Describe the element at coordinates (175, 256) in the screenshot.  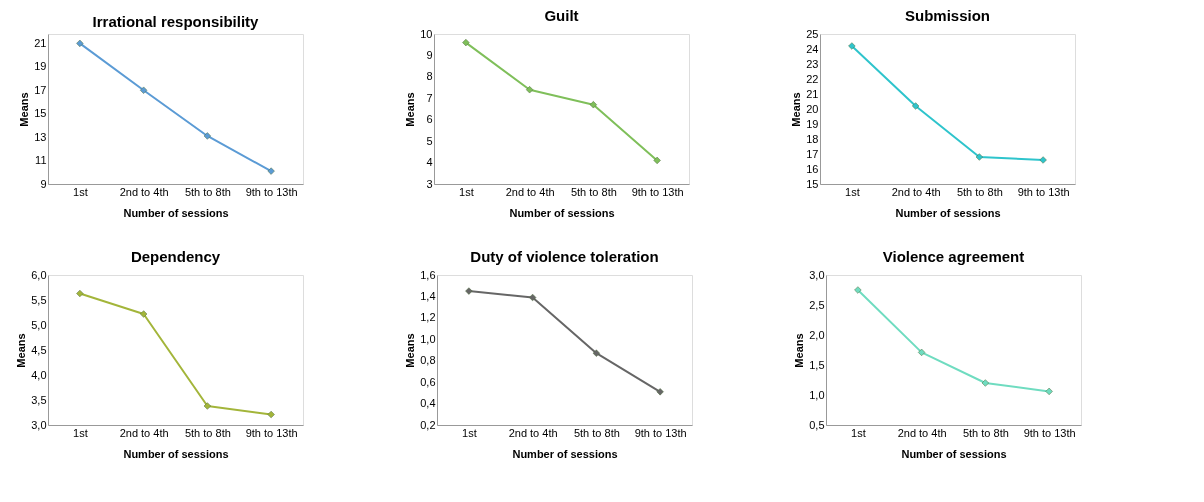
I see `chart-title: Dependency` at that location.